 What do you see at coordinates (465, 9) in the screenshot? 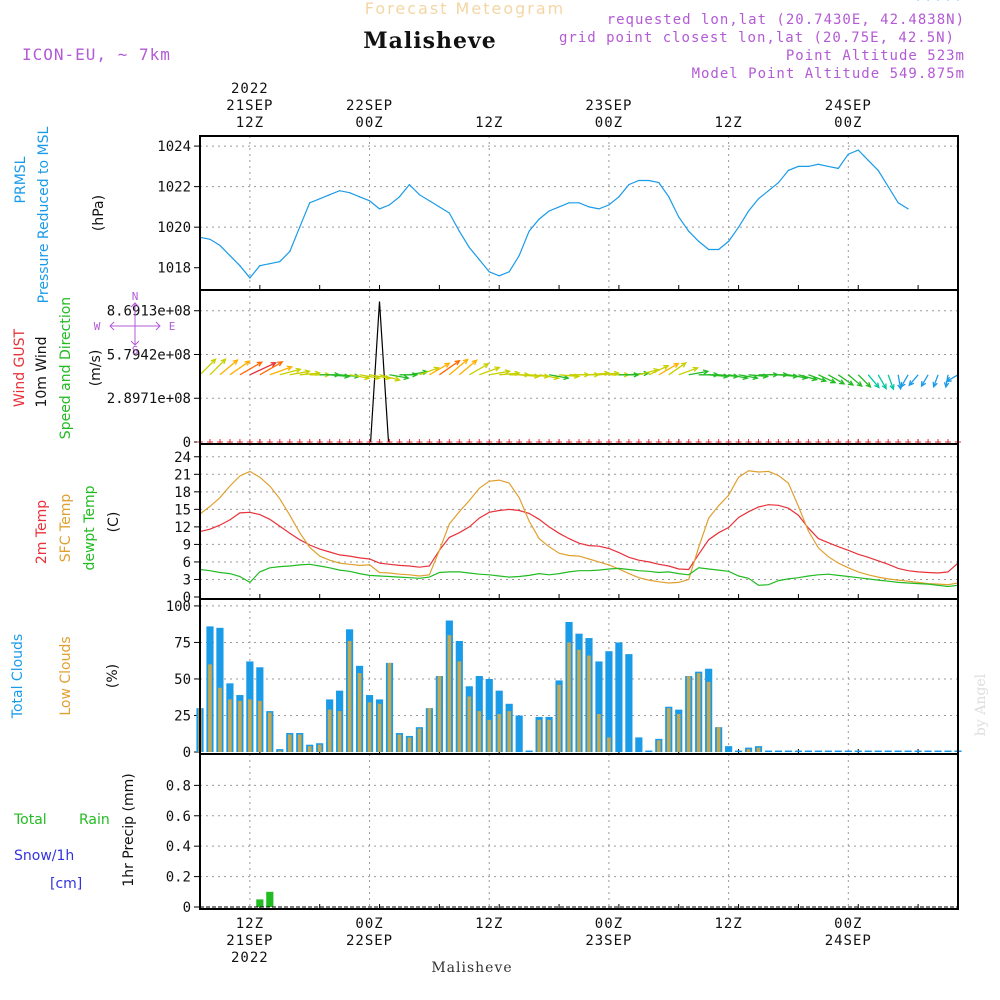
I see `faint-title: Forecast Meteogram` at bounding box center [465, 9].